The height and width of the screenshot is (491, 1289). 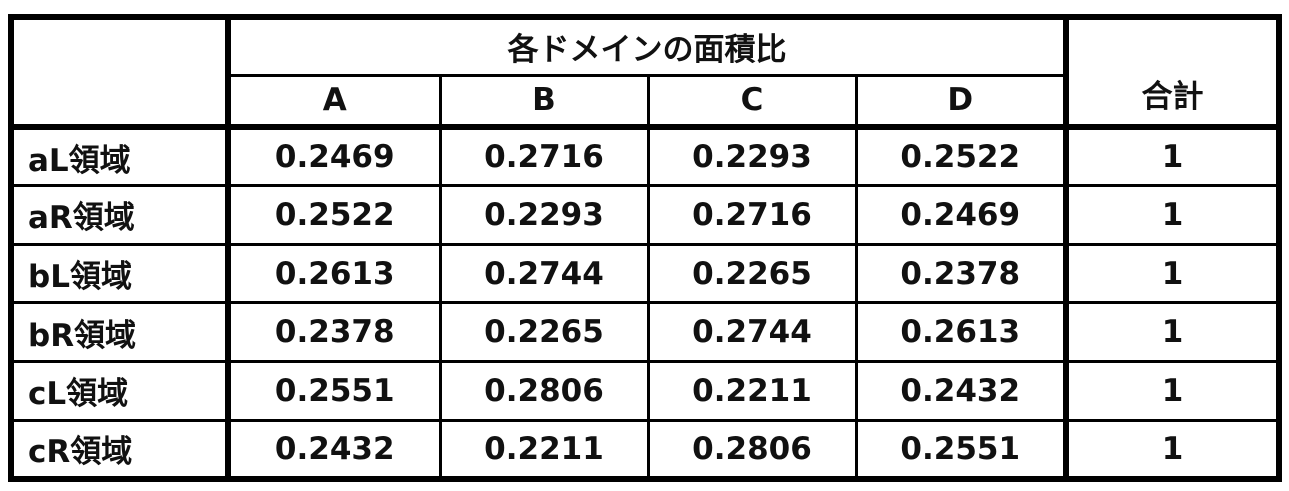 I want to click on table-row: bR領域0.23780.22650.27440.26131, so click(x=645, y=332).